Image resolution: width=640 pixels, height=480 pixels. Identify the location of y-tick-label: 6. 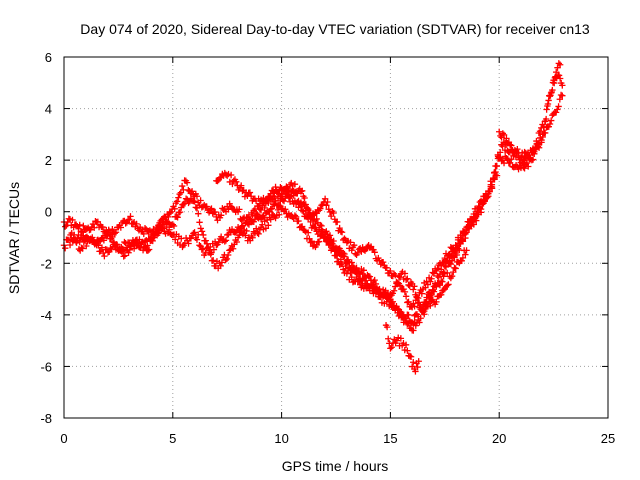
(48, 57).